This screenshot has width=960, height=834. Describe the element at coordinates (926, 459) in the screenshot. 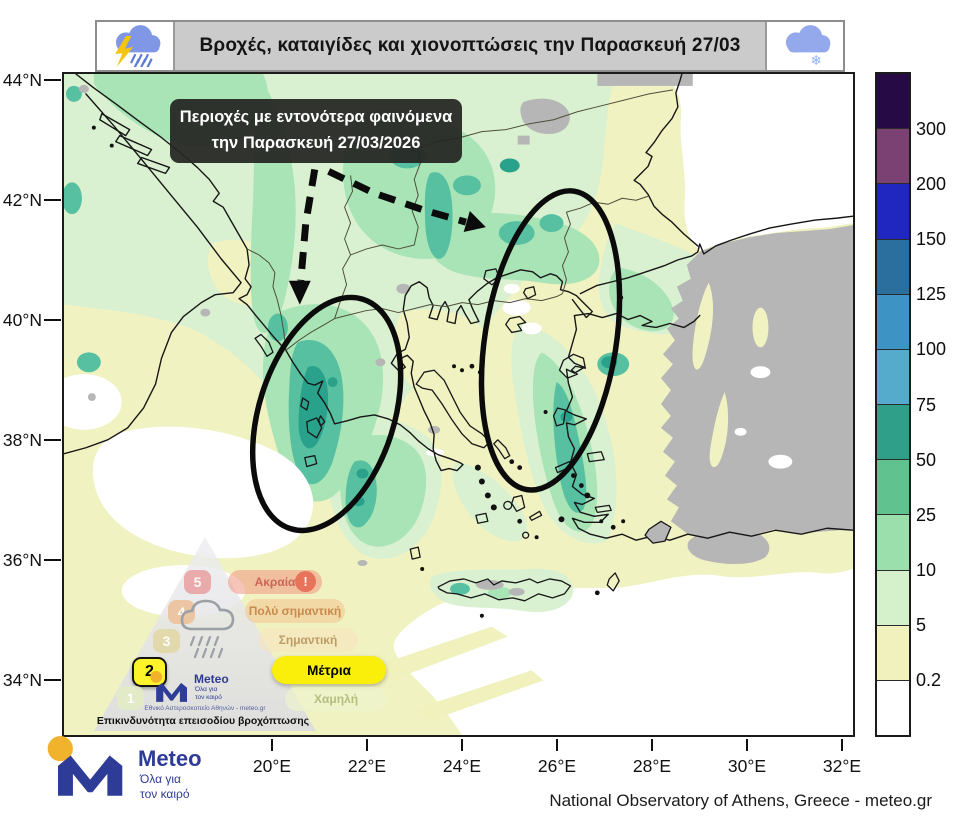

I see `colorbar-tick-label: 50` at that location.